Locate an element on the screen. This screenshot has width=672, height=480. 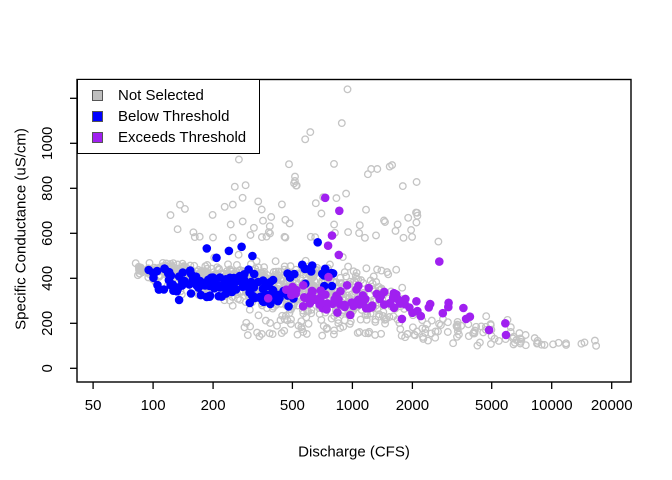
legend-item-exceeds-threshold: Exceeds Threshold is located at coordinates (168, 138).